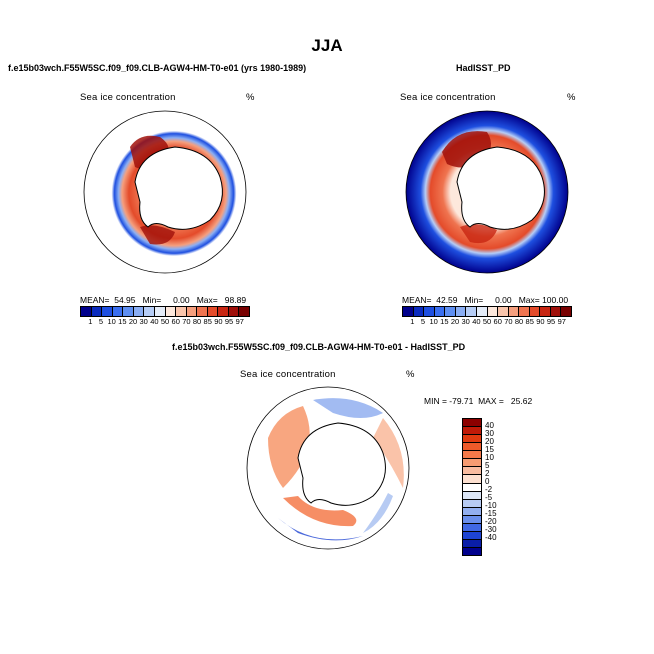  What do you see at coordinates (163, 300) in the screenshot?
I see `model-stats: MEAN= 54.95 Min= 0.00 Max= 98.89` at bounding box center [163, 300].